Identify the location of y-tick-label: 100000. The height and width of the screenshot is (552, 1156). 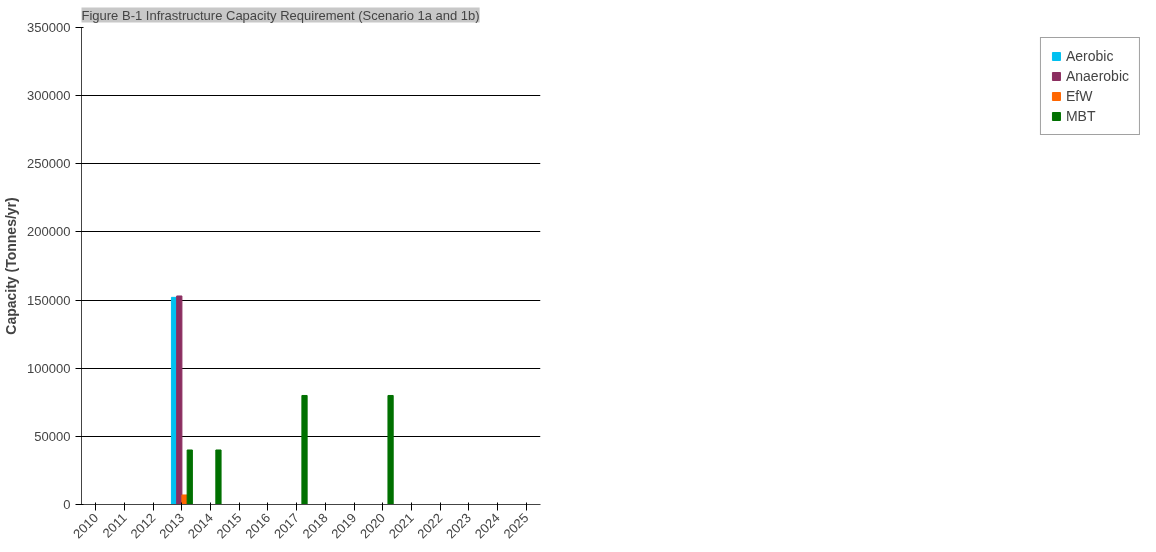
(49, 368).